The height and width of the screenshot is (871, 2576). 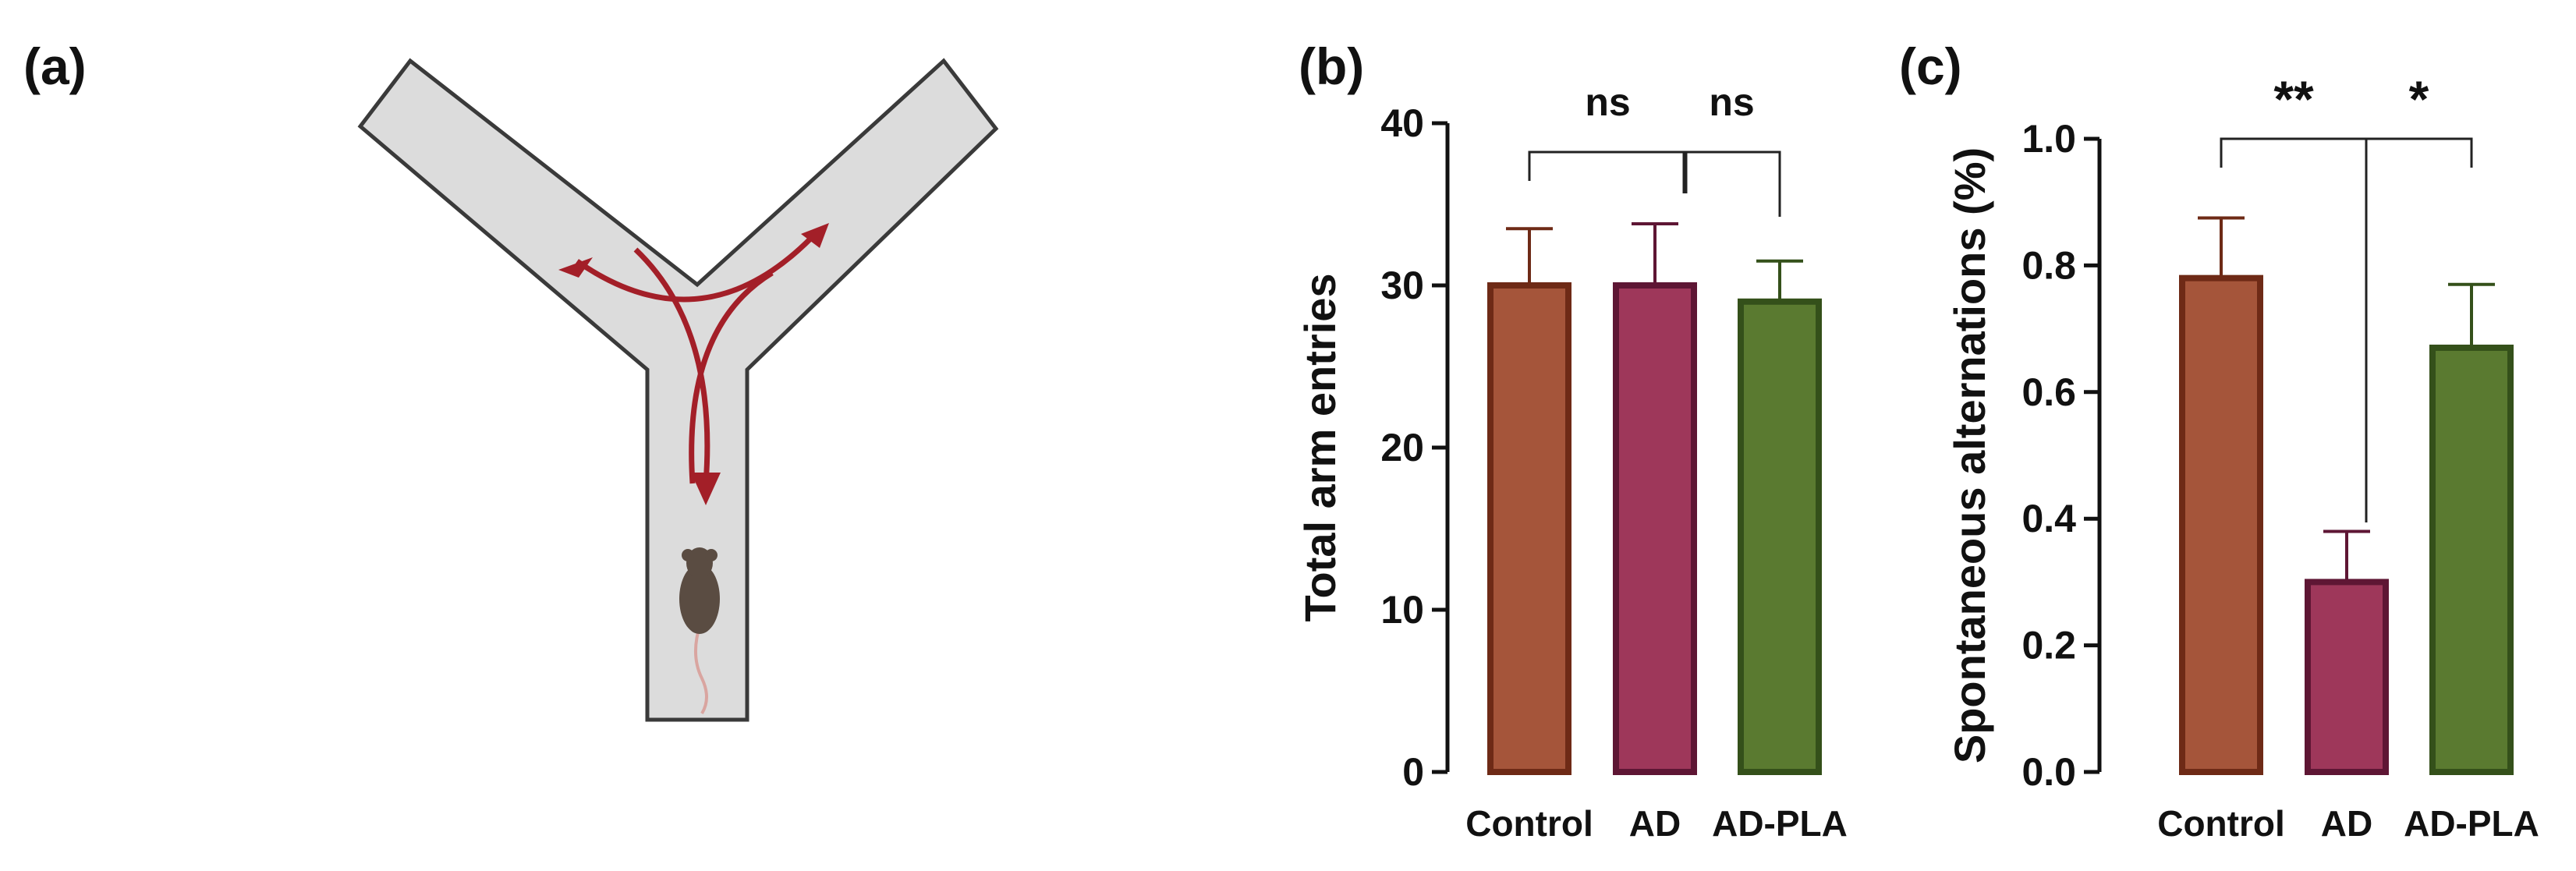 What do you see at coordinates (1320, 447) in the screenshot?
I see `y-axis-title: Total arm entries` at bounding box center [1320, 447].